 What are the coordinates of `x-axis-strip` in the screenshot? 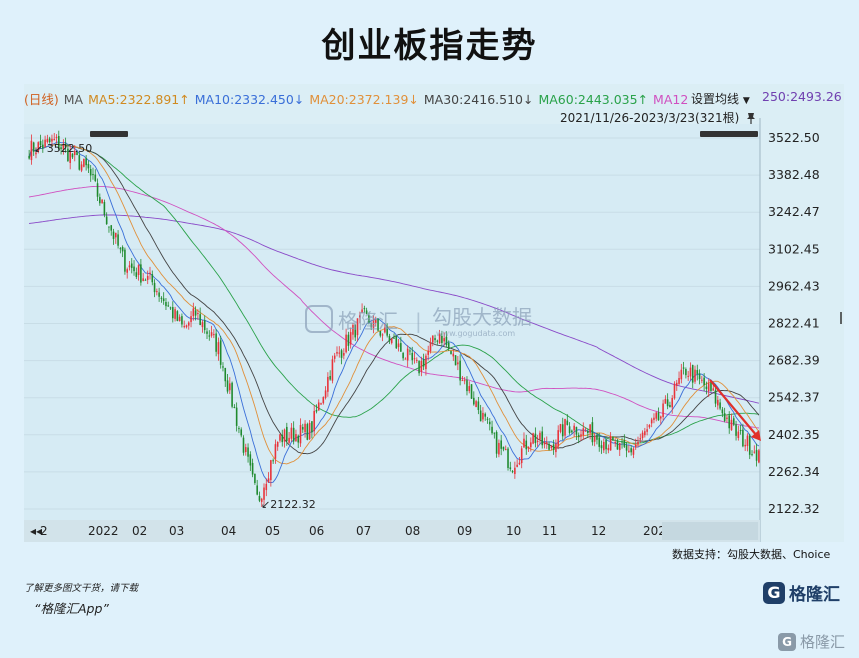 It's located at (392, 531).